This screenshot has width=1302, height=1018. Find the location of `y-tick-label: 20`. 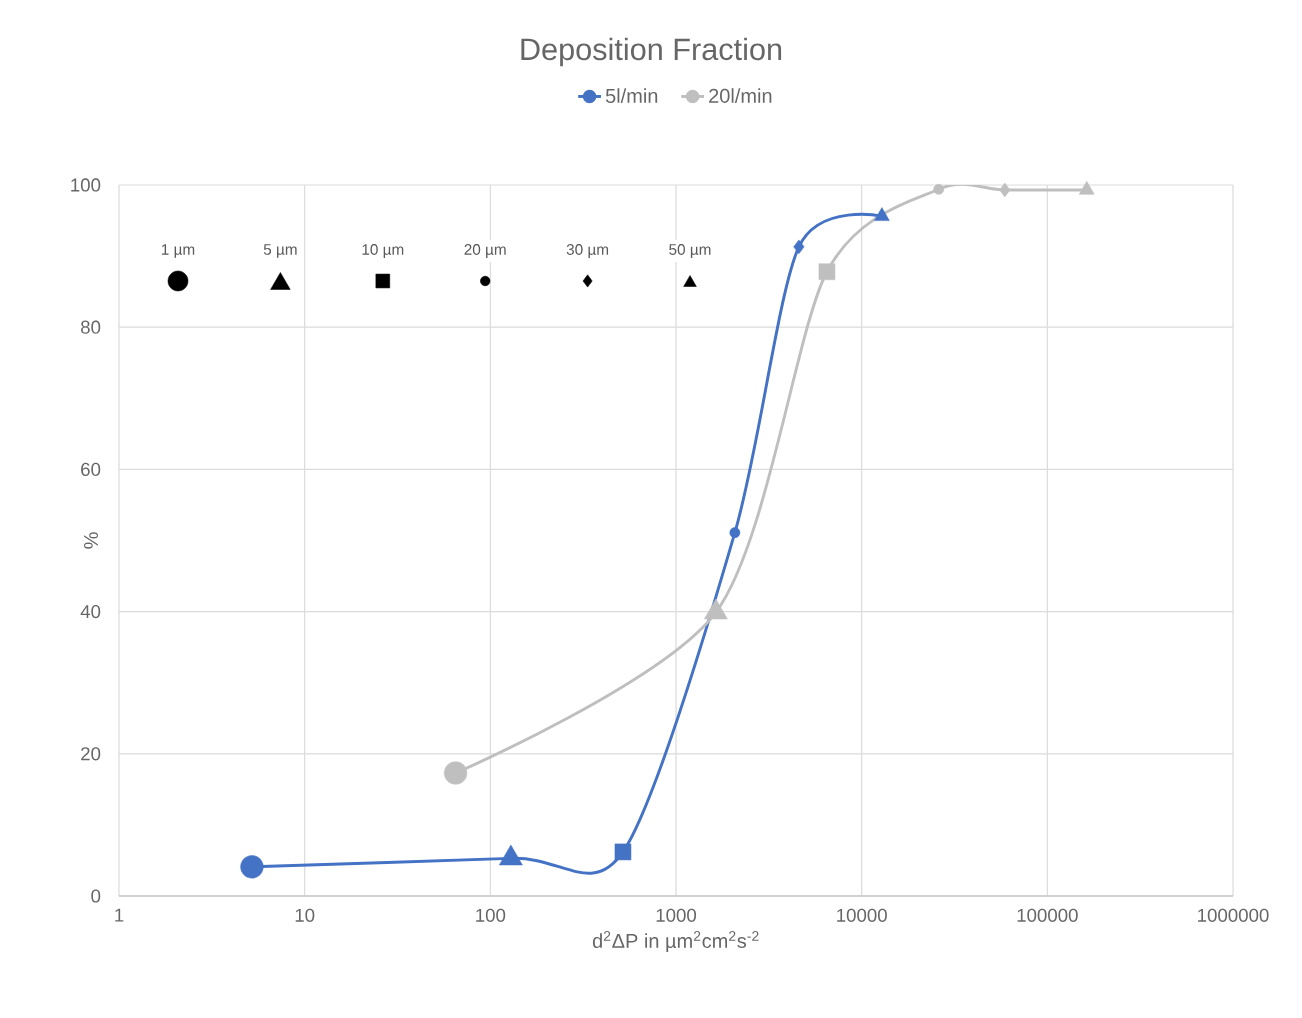

y-tick-label: 20 is located at coordinates (91, 754).